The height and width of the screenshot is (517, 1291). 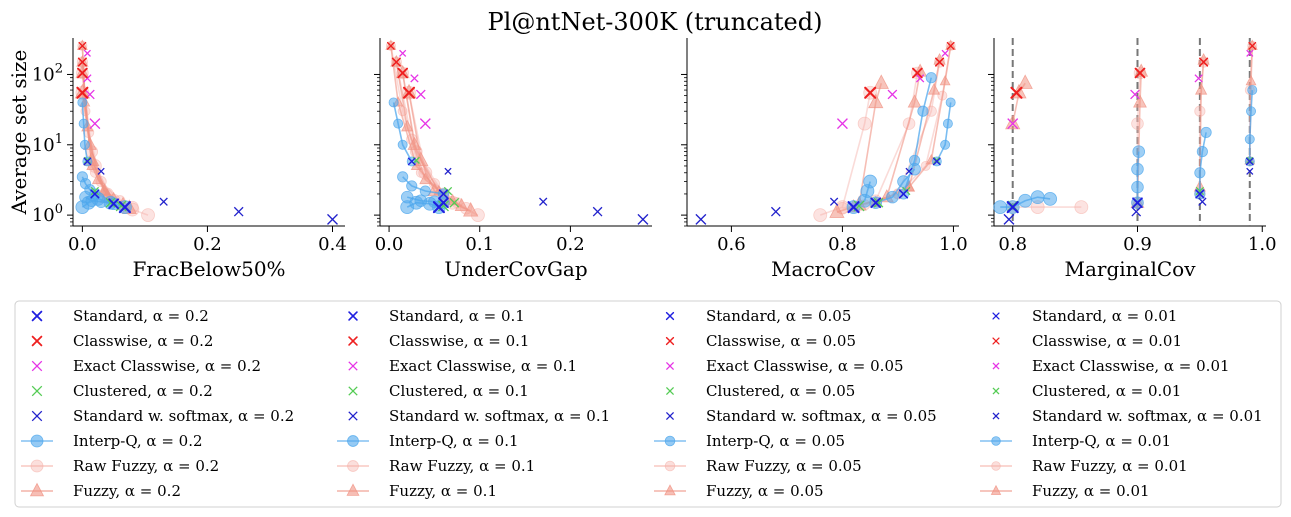 I want to click on legend-label: Standard, α = 0.1, so click(x=457, y=316).